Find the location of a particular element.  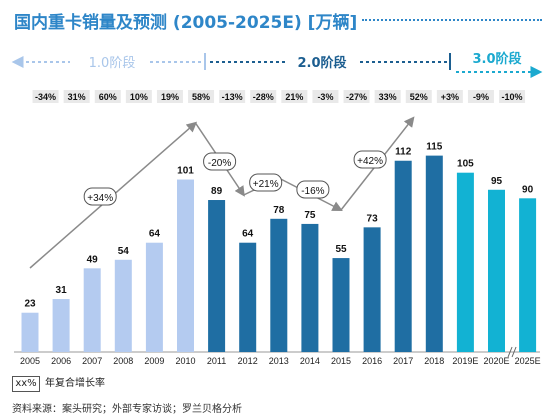

value-label-2006: 31 is located at coordinates (62, 290).